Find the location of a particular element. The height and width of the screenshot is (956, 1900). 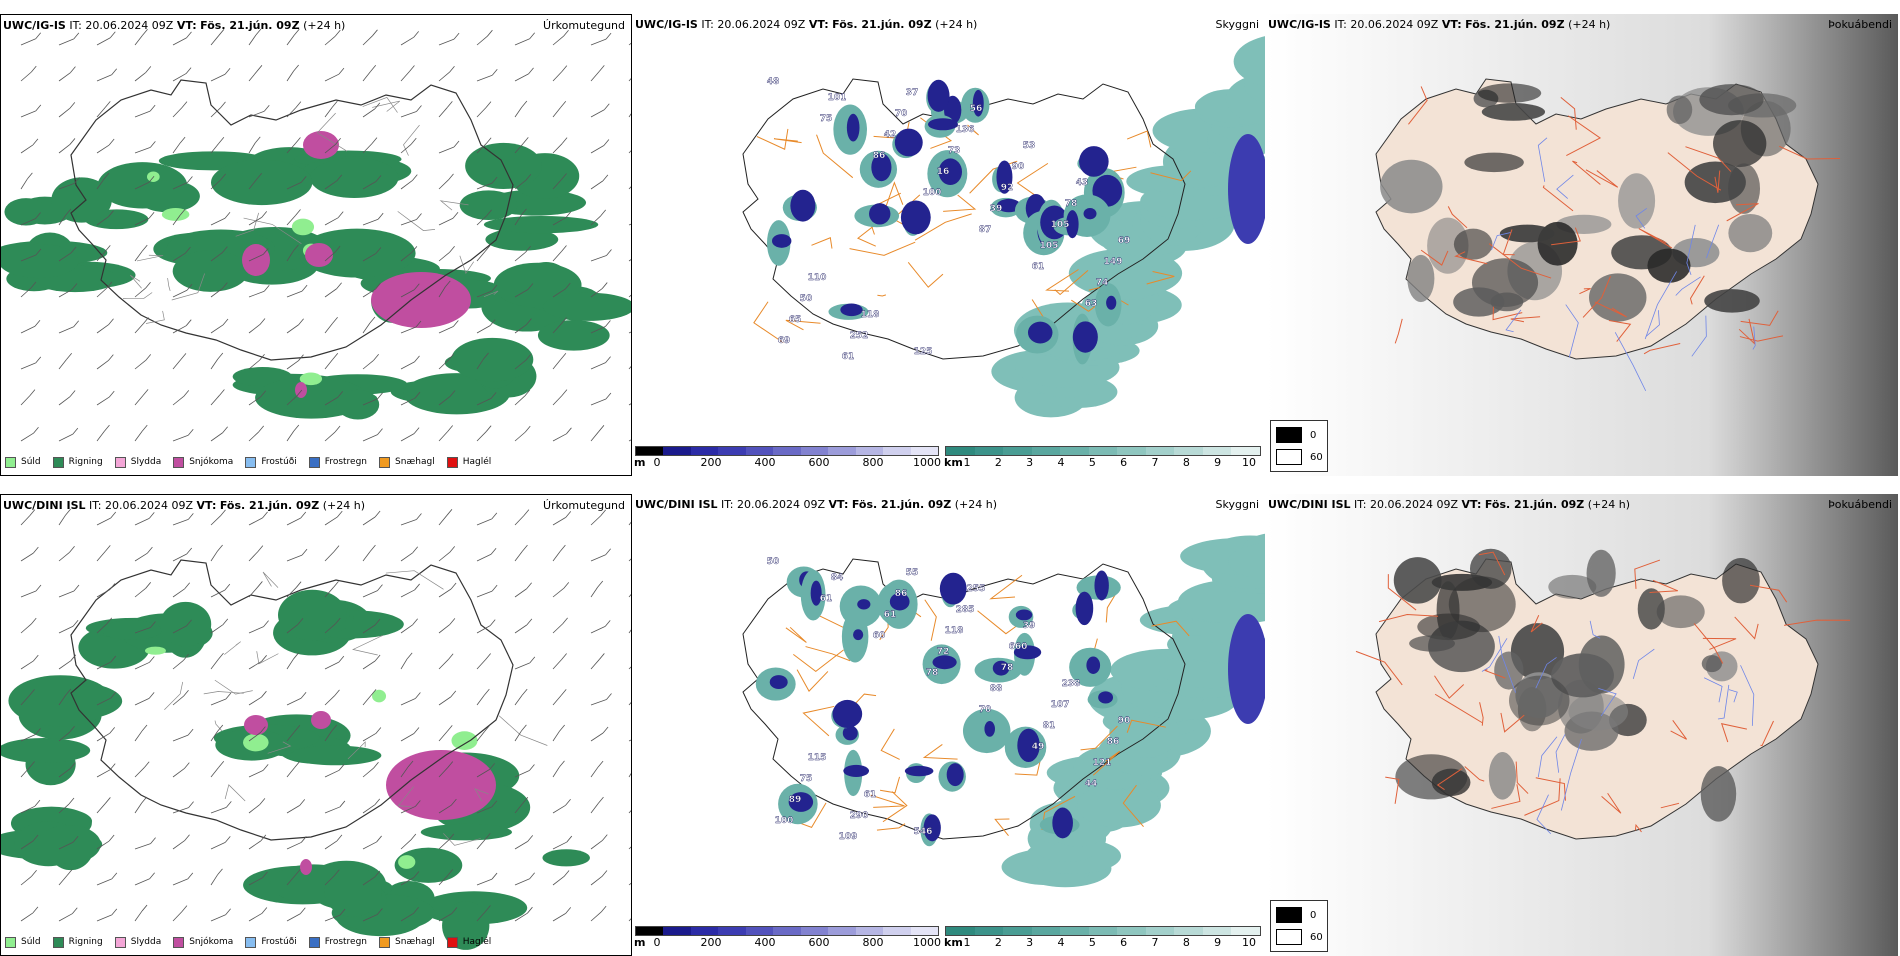

snow-area is located at coordinates (306, 867).